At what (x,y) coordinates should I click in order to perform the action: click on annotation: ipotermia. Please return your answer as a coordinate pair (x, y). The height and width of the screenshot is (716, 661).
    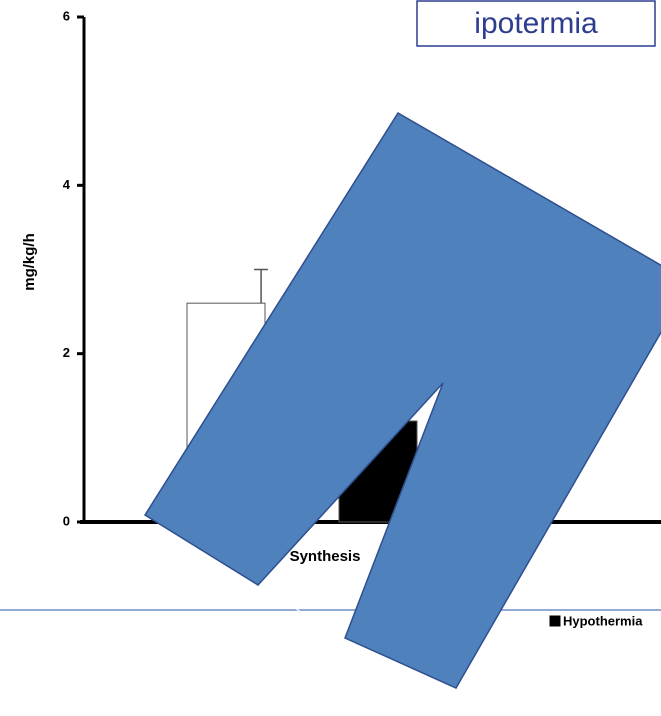
    Looking at the image, I should click on (536, 23).